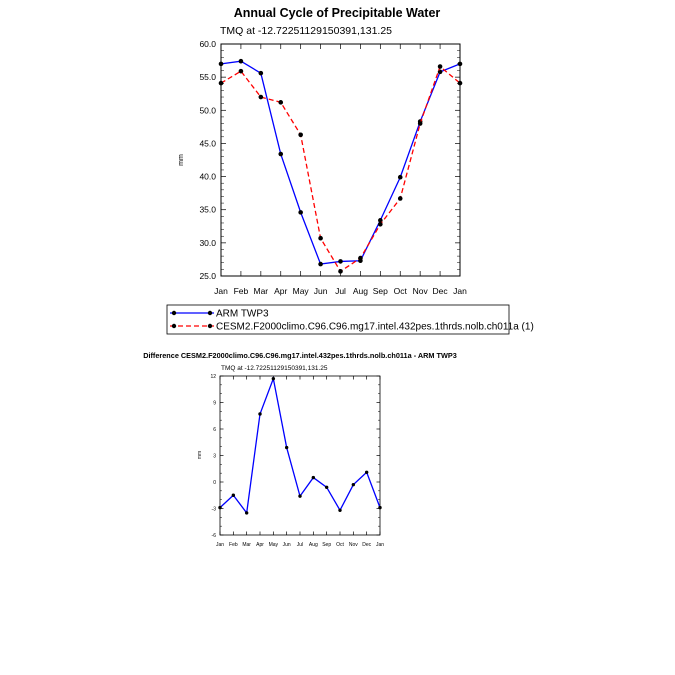 The height and width of the screenshot is (675, 675). What do you see at coordinates (340, 545) in the screenshot?
I see `chart2-xtick-label: Oct` at bounding box center [340, 545].